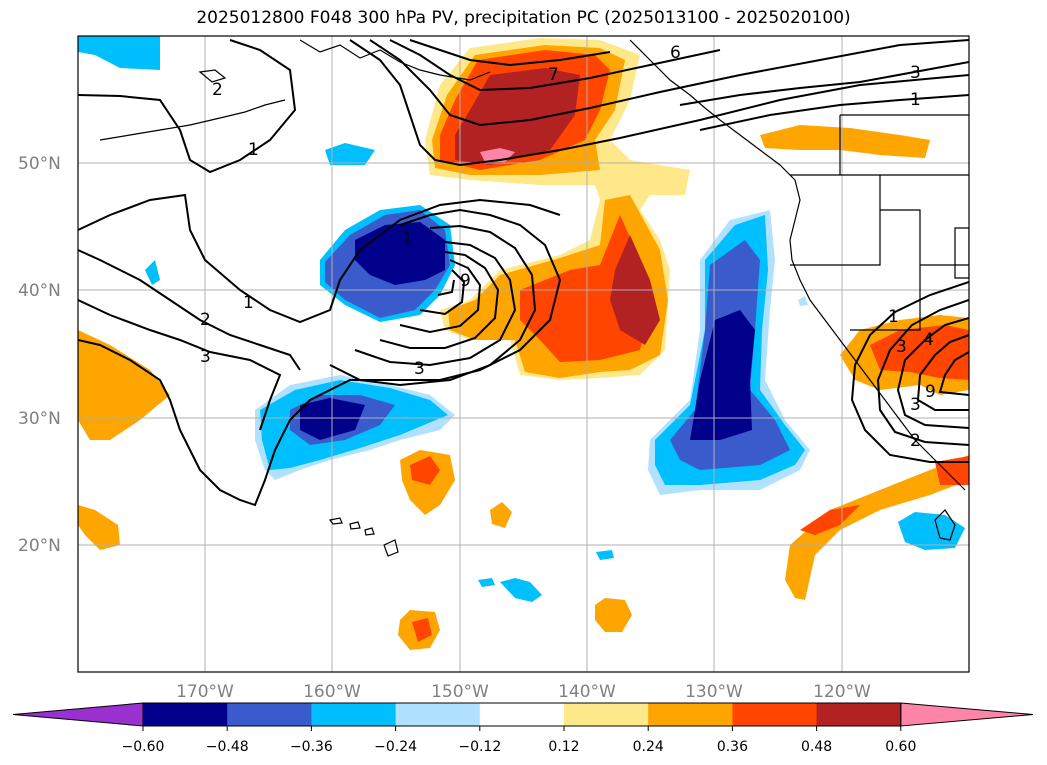 Image resolution: width=1047 pixels, height=765 pixels. I want to click on longitude-label: 170°W, so click(205, 692).